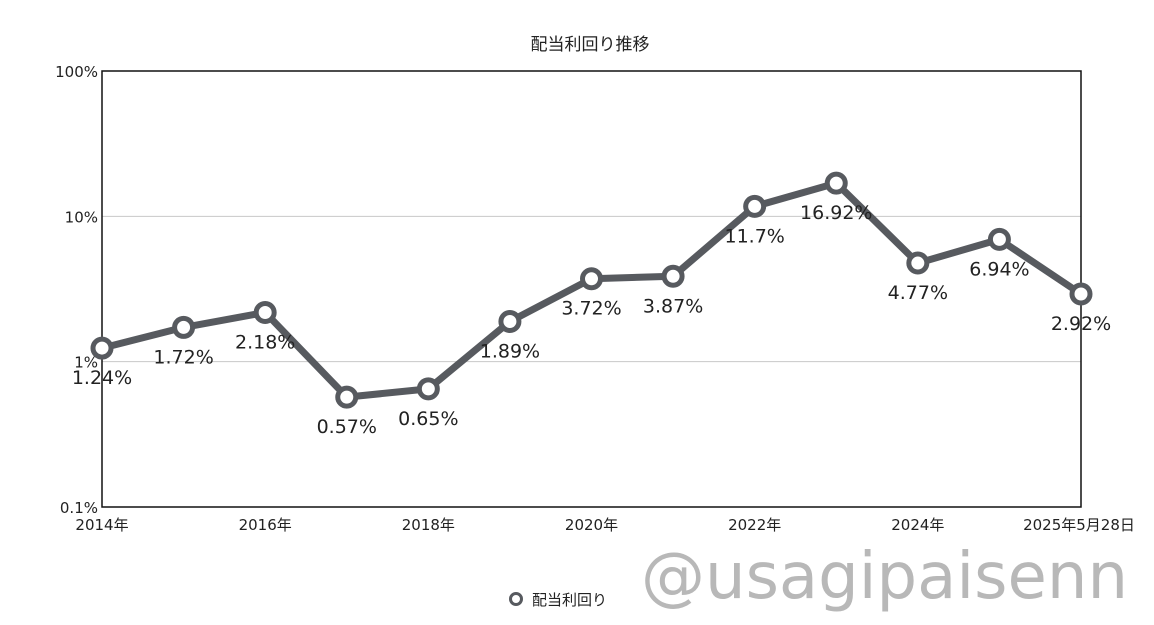  Describe the element at coordinates (510, 351) in the screenshot. I see `data-label: 1.89%` at that location.